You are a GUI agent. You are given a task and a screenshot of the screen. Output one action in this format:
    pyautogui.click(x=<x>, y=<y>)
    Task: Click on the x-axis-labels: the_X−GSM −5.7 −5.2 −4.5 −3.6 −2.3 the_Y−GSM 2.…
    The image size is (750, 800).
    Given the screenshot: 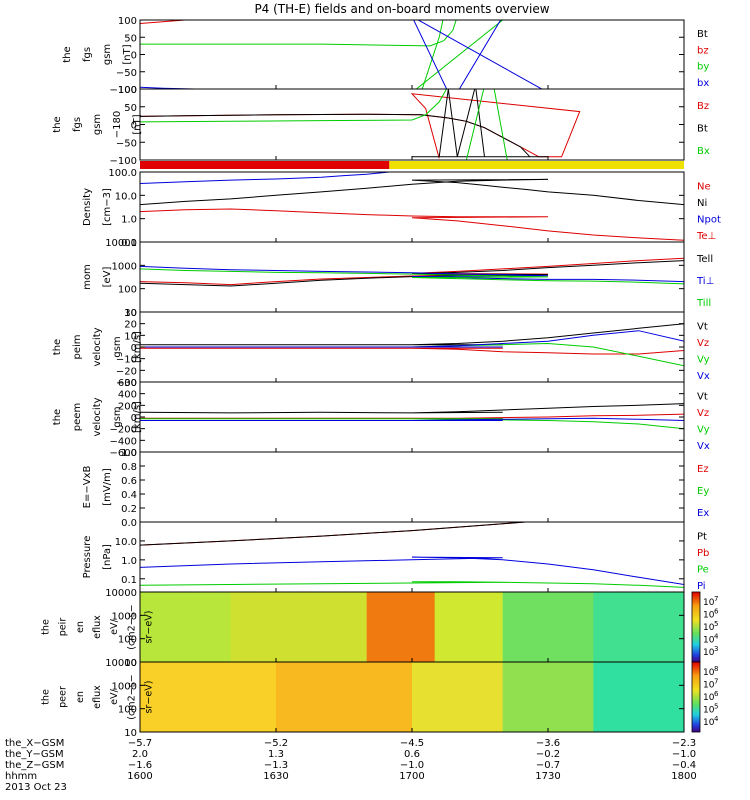 What is the action you would take?
    pyautogui.click(x=351, y=765)
    